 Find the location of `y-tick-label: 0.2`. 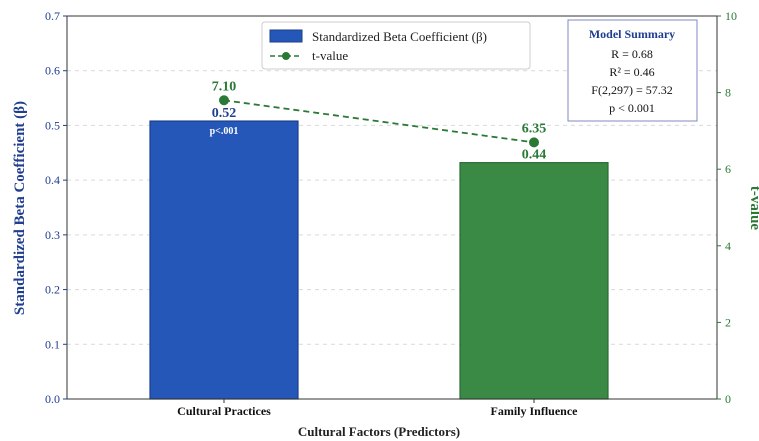

y-tick-label: 0.2 is located at coordinates (52, 290).